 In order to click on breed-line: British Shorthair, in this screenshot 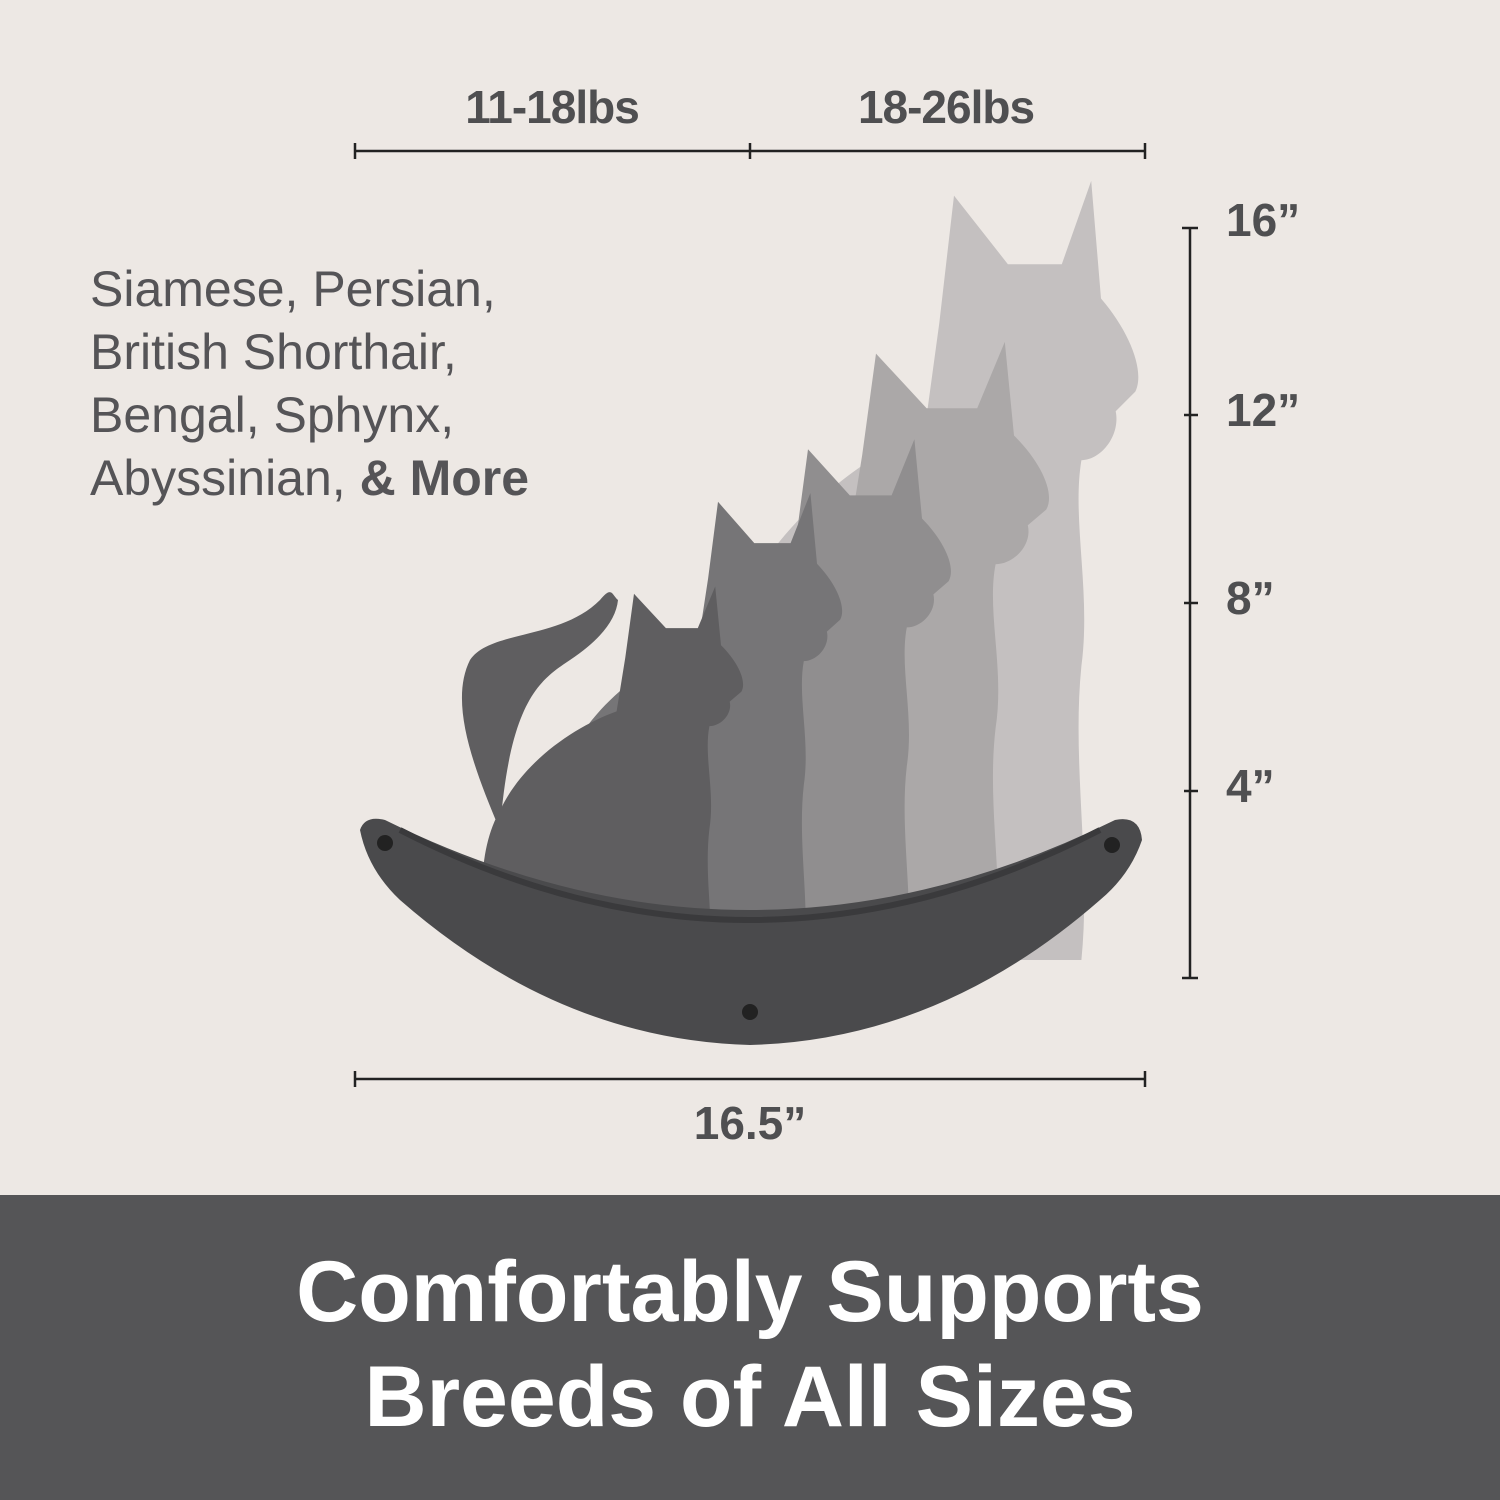, I will do `click(273, 352)`.